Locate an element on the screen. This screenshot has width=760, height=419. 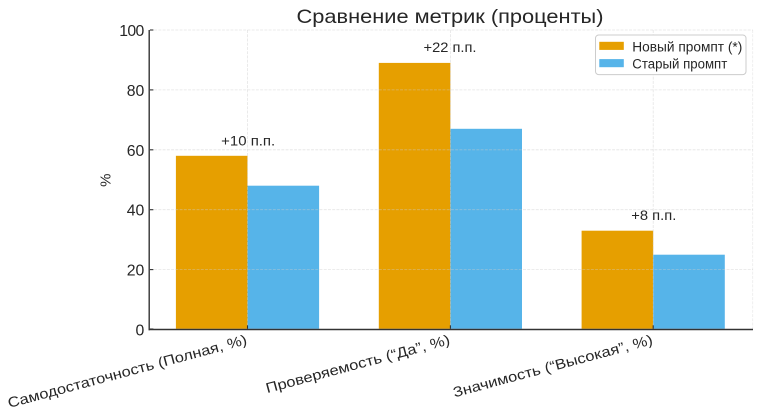
svg-text: Новый промпт (*) is located at coordinates (687, 46).